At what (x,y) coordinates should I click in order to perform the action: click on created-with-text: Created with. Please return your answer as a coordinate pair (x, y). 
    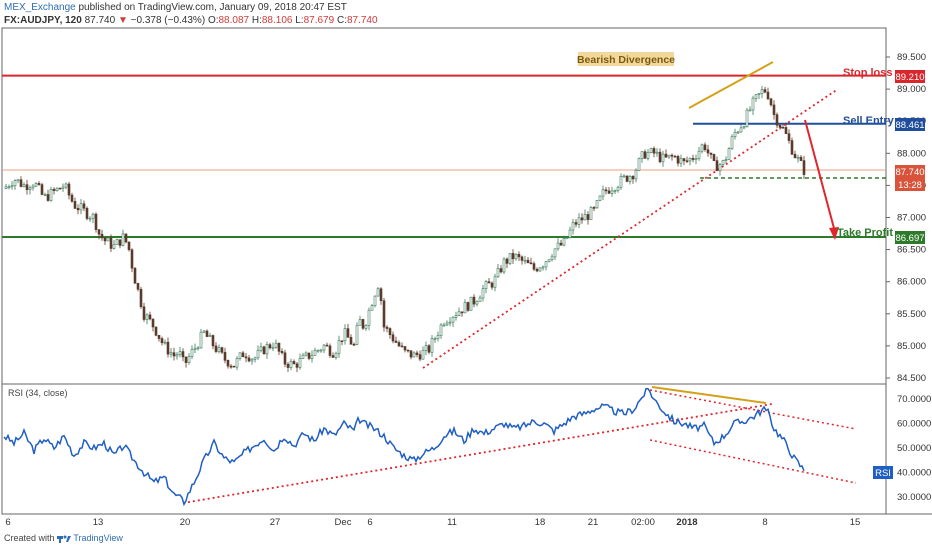
    Looking at the image, I should click on (29, 538).